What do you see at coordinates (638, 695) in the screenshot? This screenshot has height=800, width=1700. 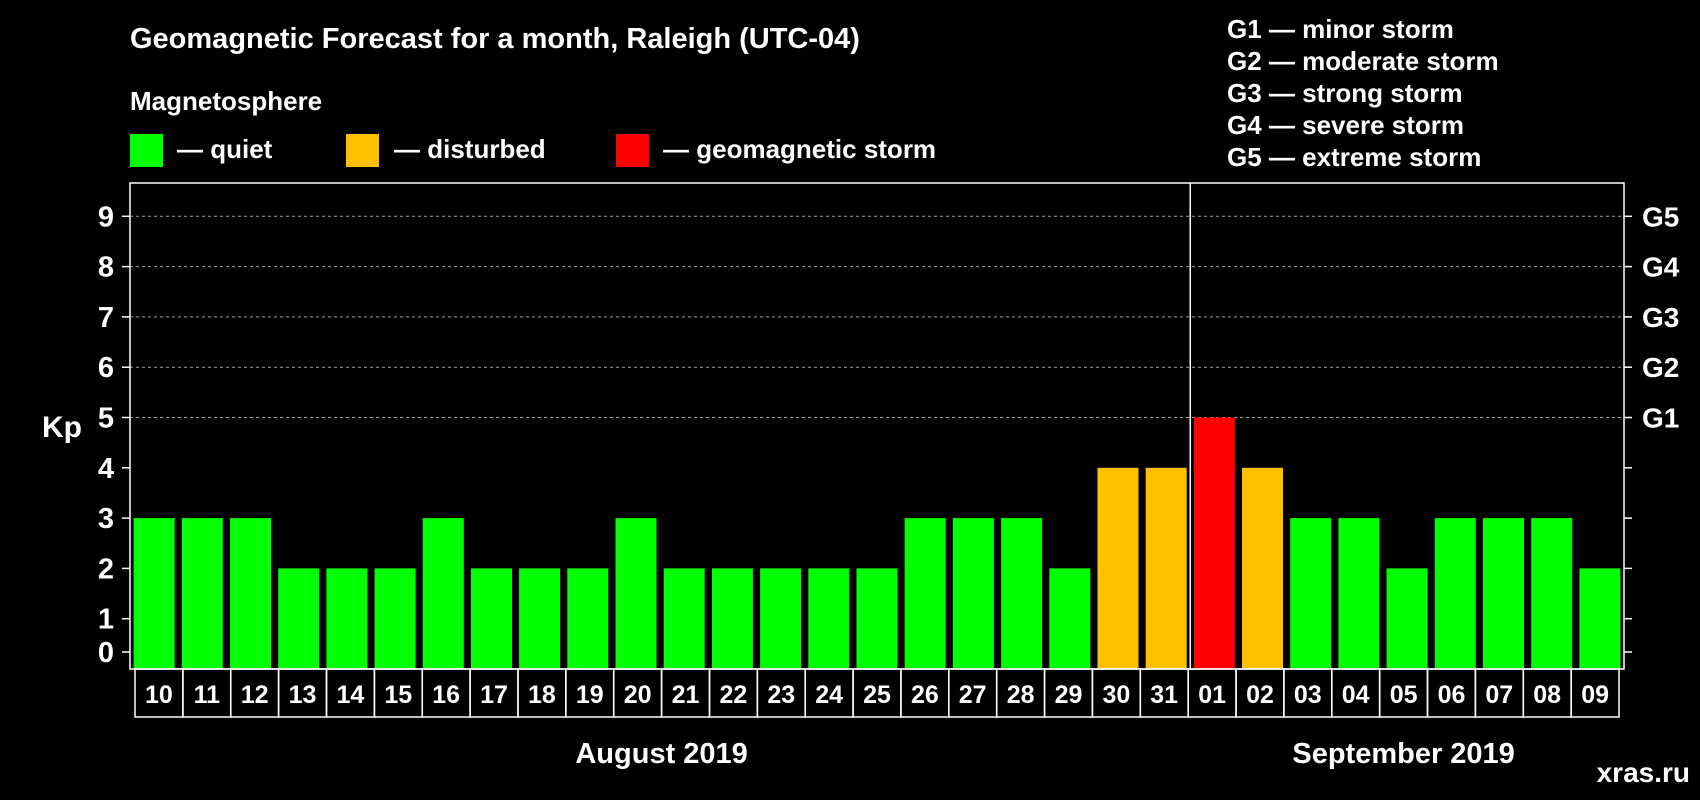 I see `day-label: 20` at bounding box center [638, 695].